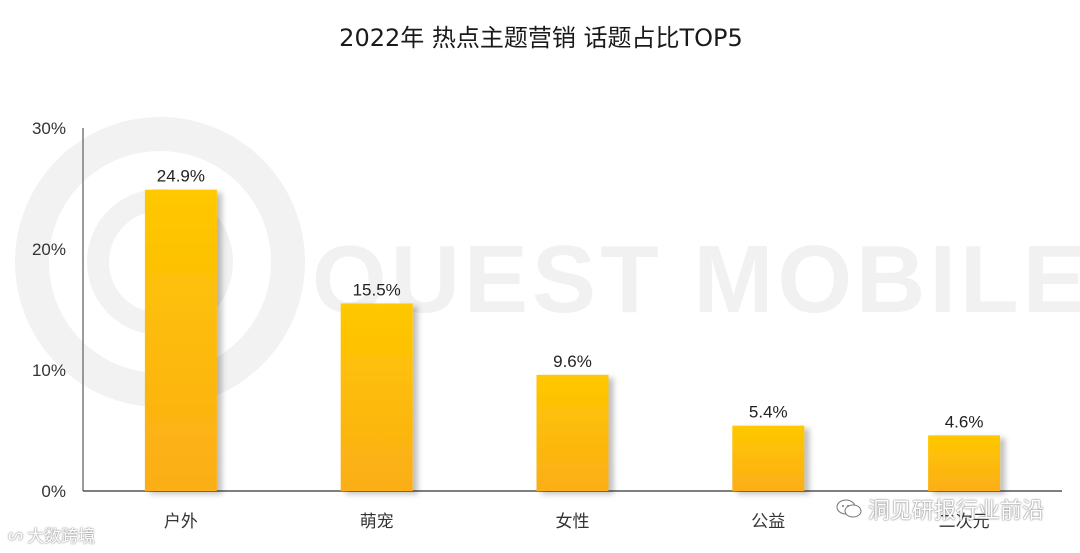 Image resolution: width=1080 pixels, height=553 pixels. I want to click on category-label-2: 萌宠, so click(377, 522).